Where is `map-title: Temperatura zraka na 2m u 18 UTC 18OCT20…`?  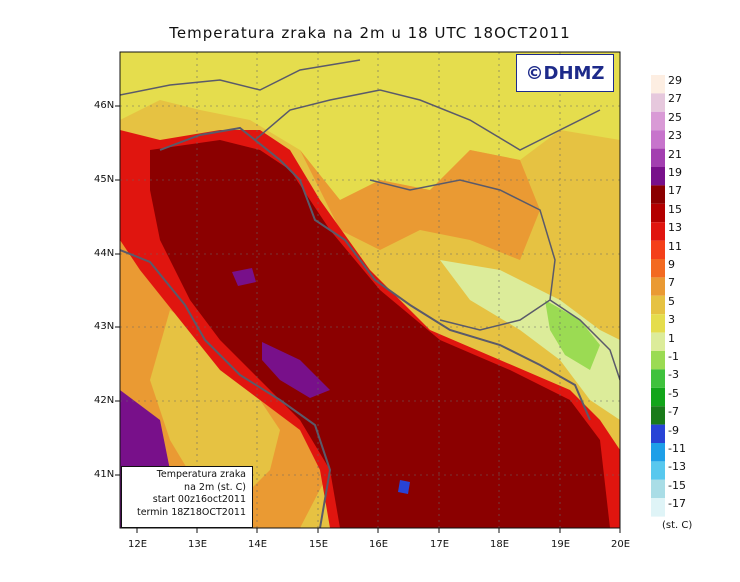 map-title: Temperatura zraka na 2m u 18 UTC 18OCT20… is located at coordinates (370, 33).